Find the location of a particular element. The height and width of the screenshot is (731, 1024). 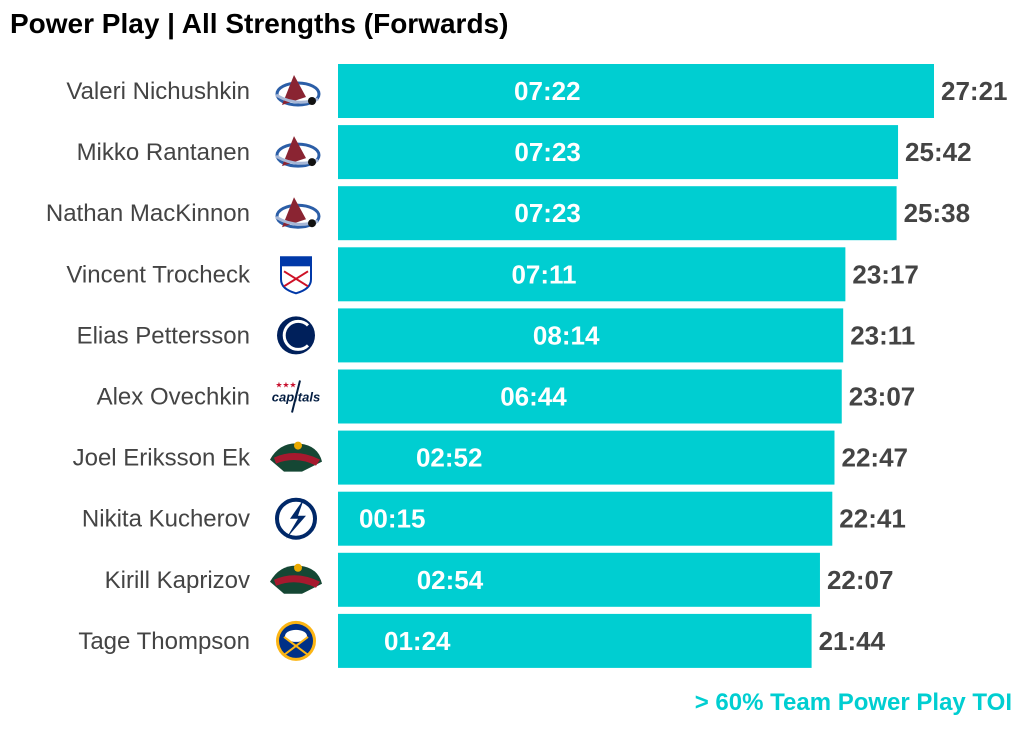

player-row: Elias Pettersson 08:14 23:11 is located at coordinates (496, 335).